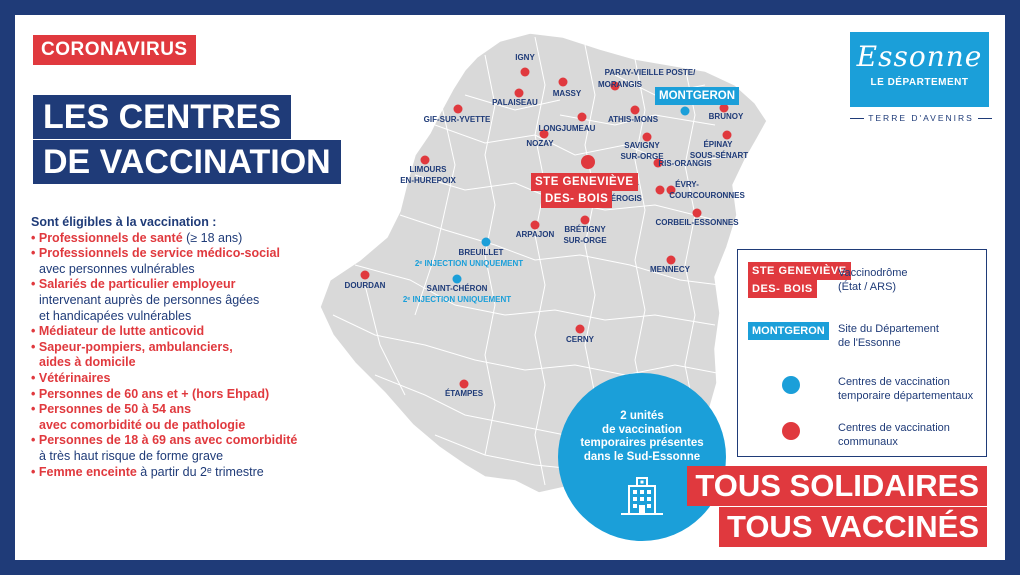 The image size is (1020, 575). What do you see at coordinates (888, 336) in the screenshot?
I see `legend-blue-tag-desc: Site du Département de l'Essonne` at bounding box center [888, 336].